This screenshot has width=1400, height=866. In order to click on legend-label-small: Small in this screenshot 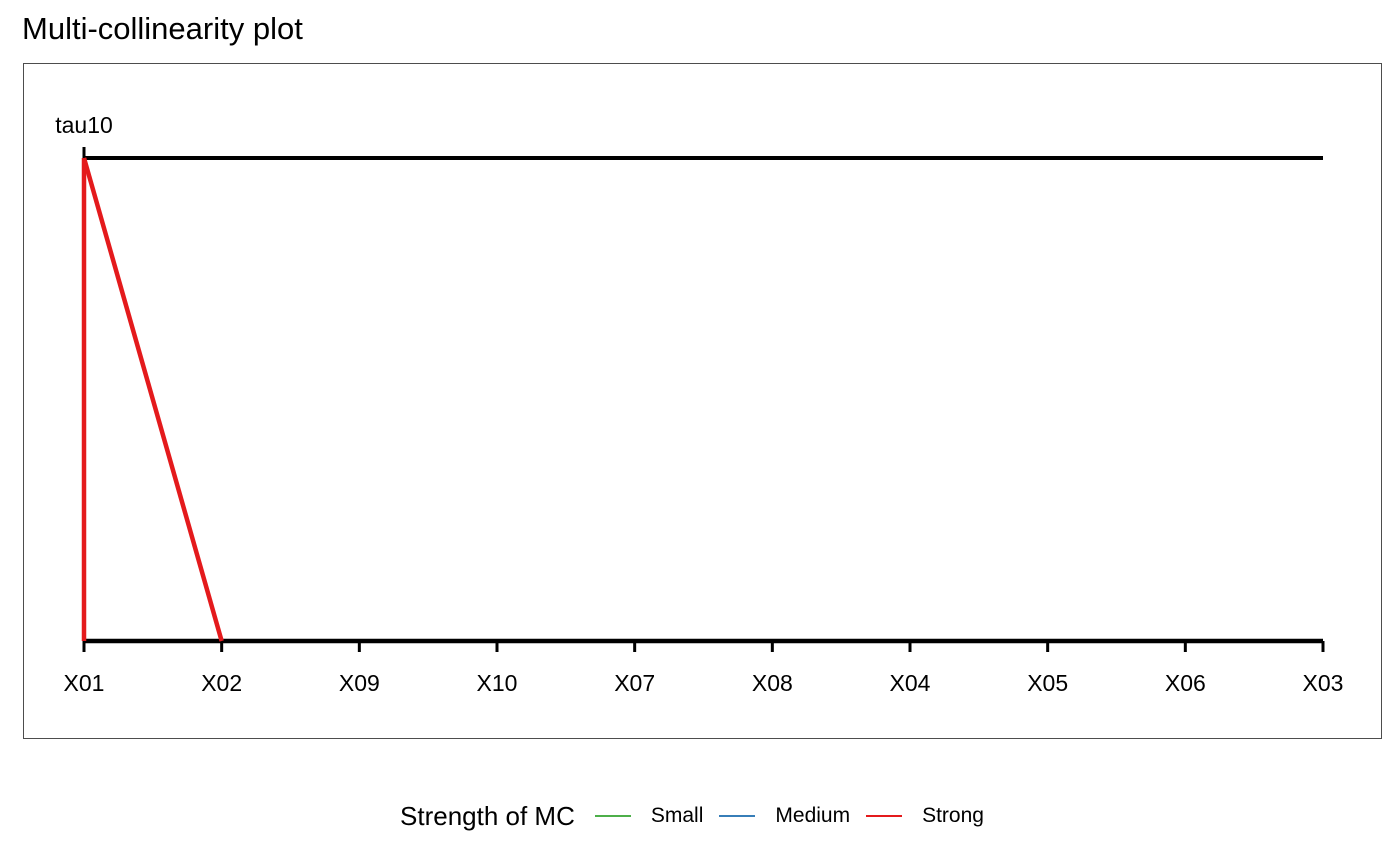, I will do `click(677, 815)`.